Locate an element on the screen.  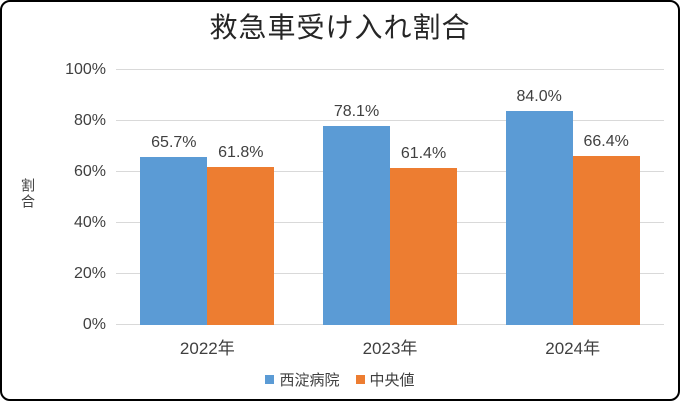
legend-swatch-median is located at coordinates (360, 379).